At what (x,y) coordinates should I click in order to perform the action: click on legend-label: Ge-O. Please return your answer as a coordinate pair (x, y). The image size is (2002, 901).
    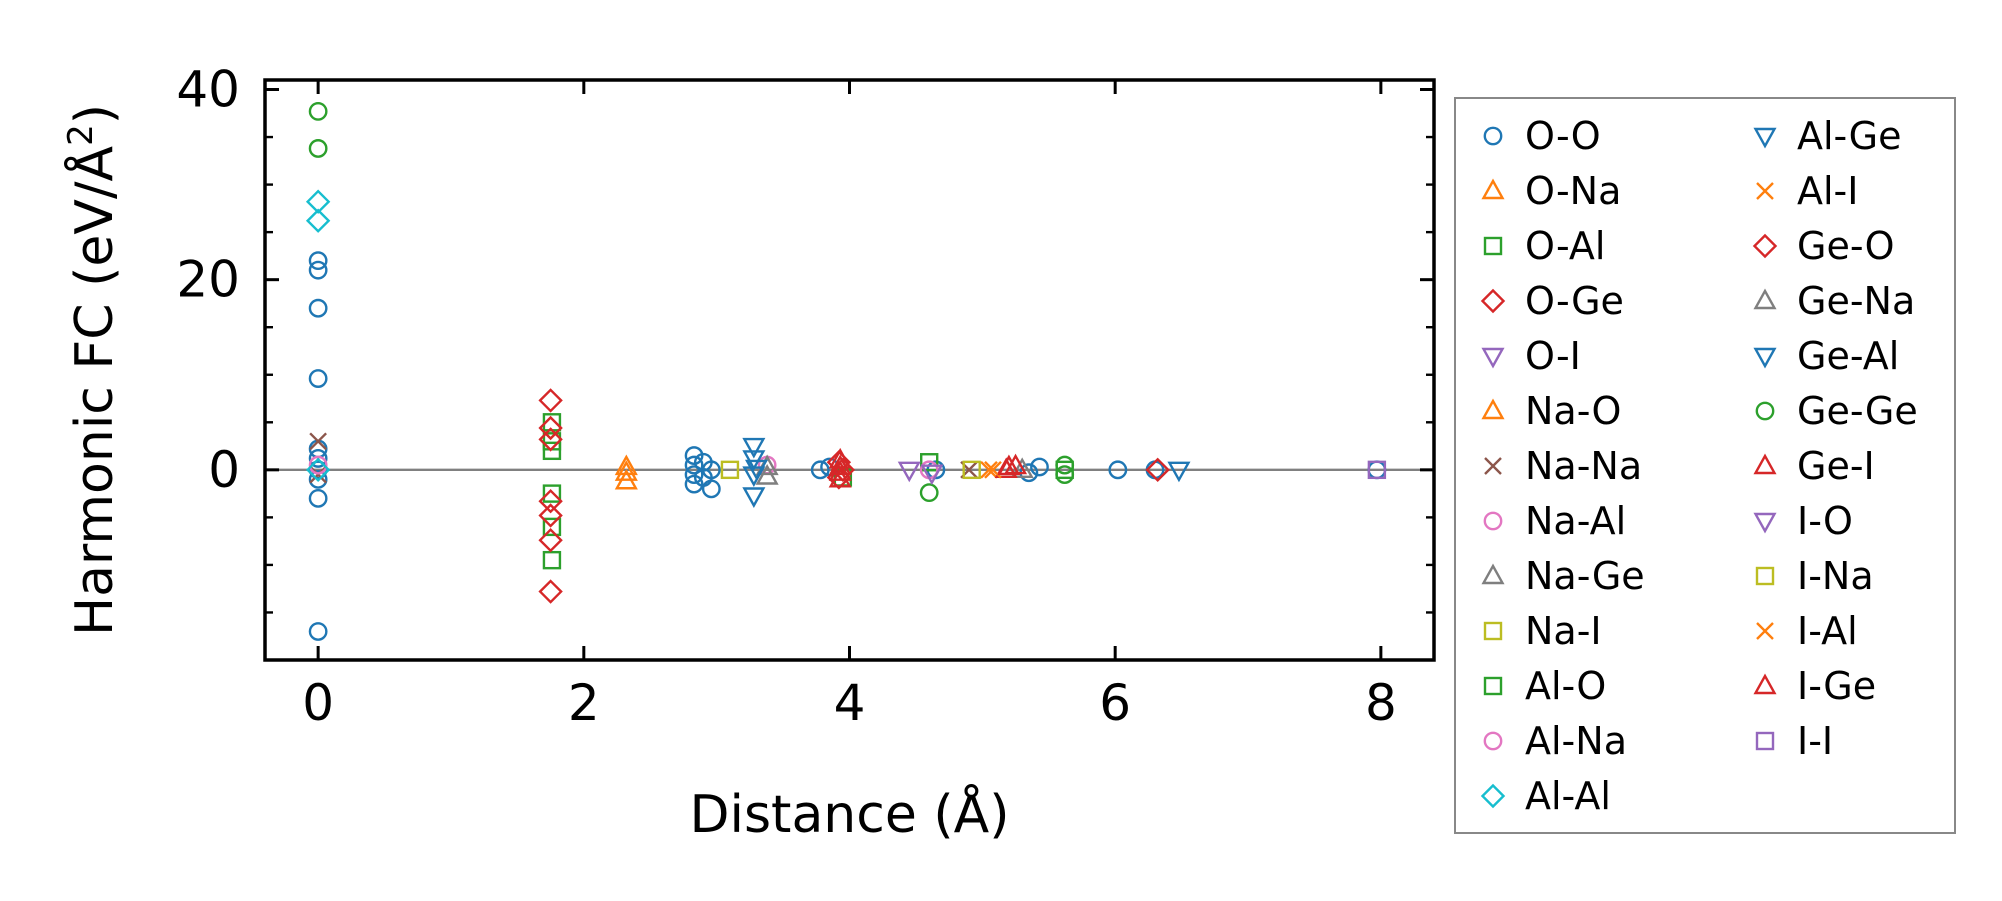
    Looking at the image, I should click on (1846, 246).